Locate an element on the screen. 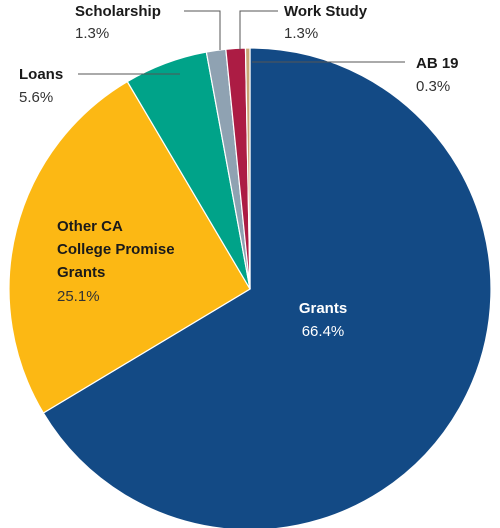 This screenshot has width=500, height=528. leader-line-work-study is located at coordinates (258, 30).